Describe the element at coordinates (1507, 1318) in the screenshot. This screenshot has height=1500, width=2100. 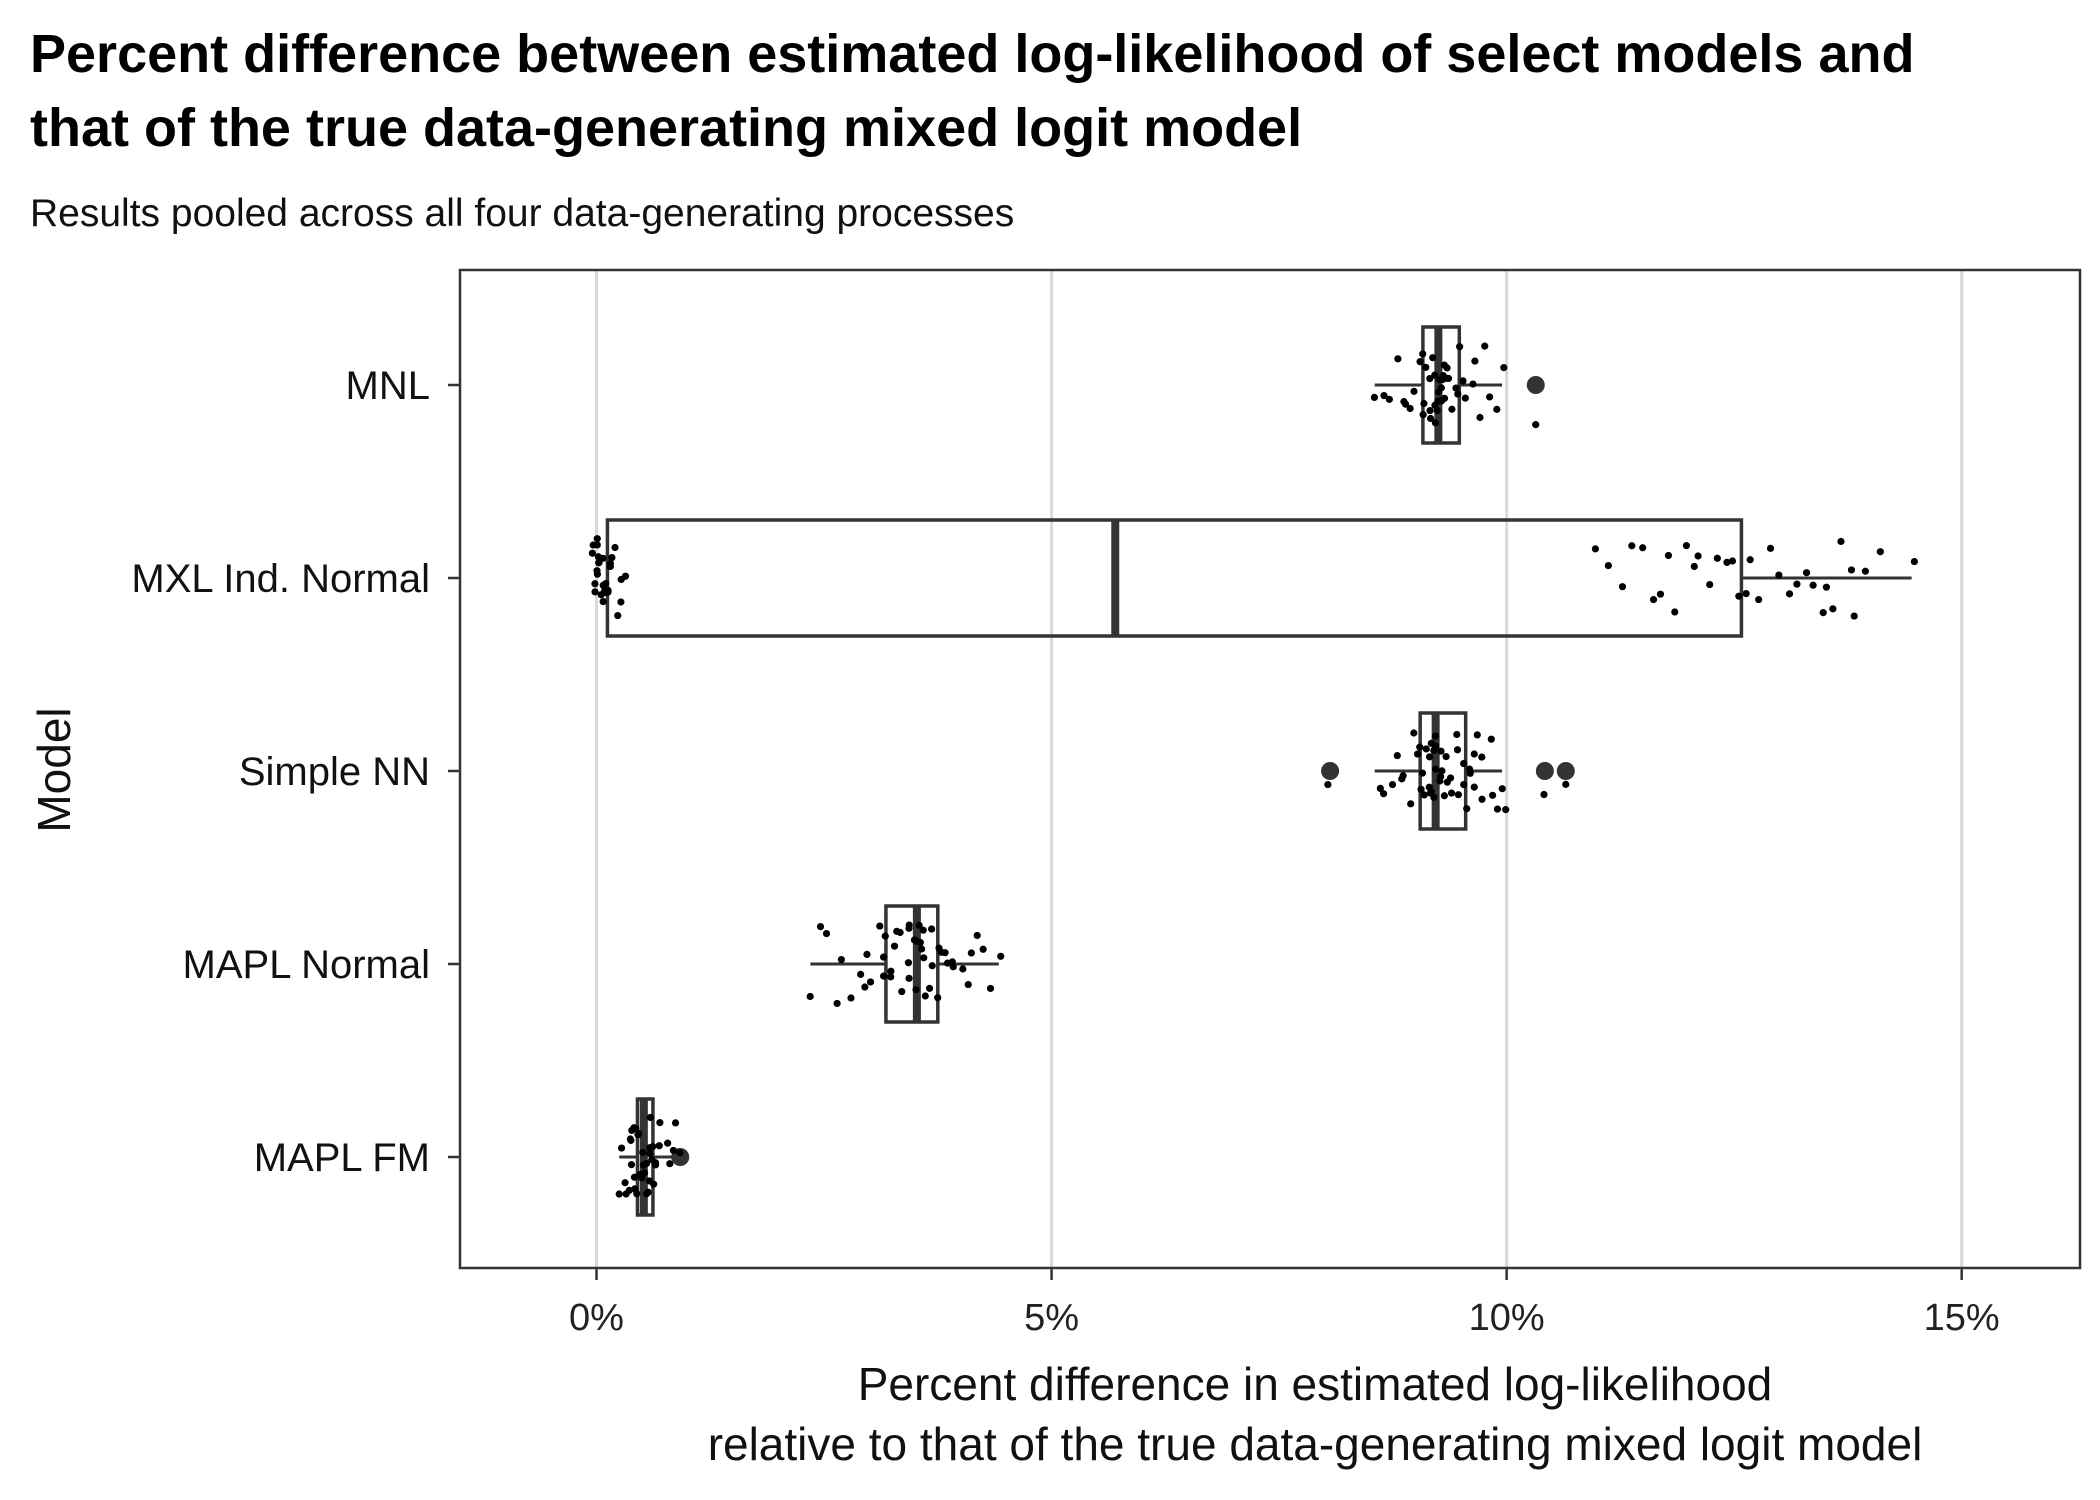
I see `x-tick-label-2: 10%` at that location.